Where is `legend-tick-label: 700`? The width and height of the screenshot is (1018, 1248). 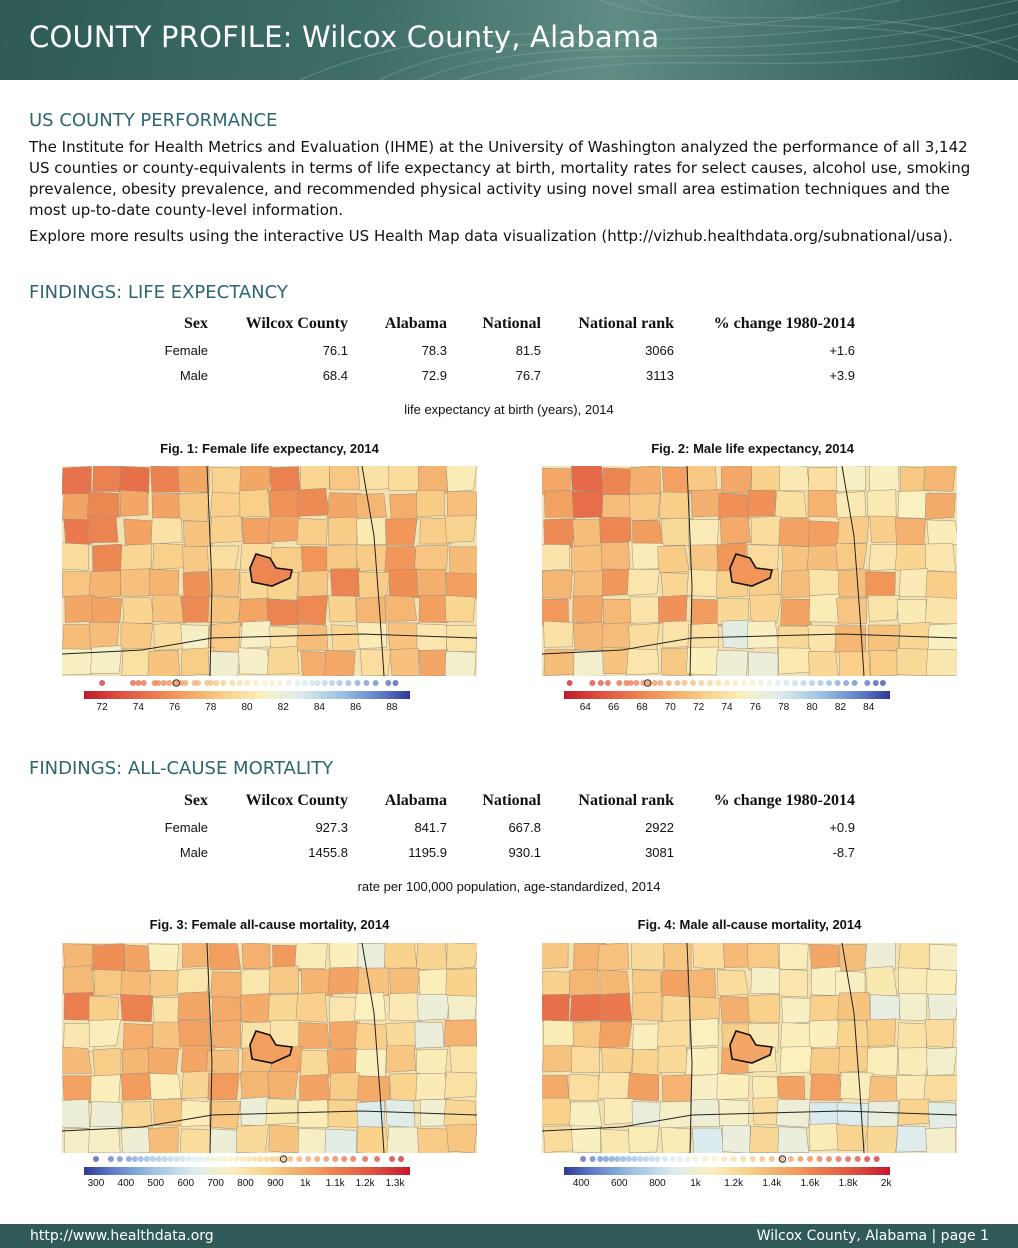 legend-tick-label: 700 is located at coordinates (215, 1183).